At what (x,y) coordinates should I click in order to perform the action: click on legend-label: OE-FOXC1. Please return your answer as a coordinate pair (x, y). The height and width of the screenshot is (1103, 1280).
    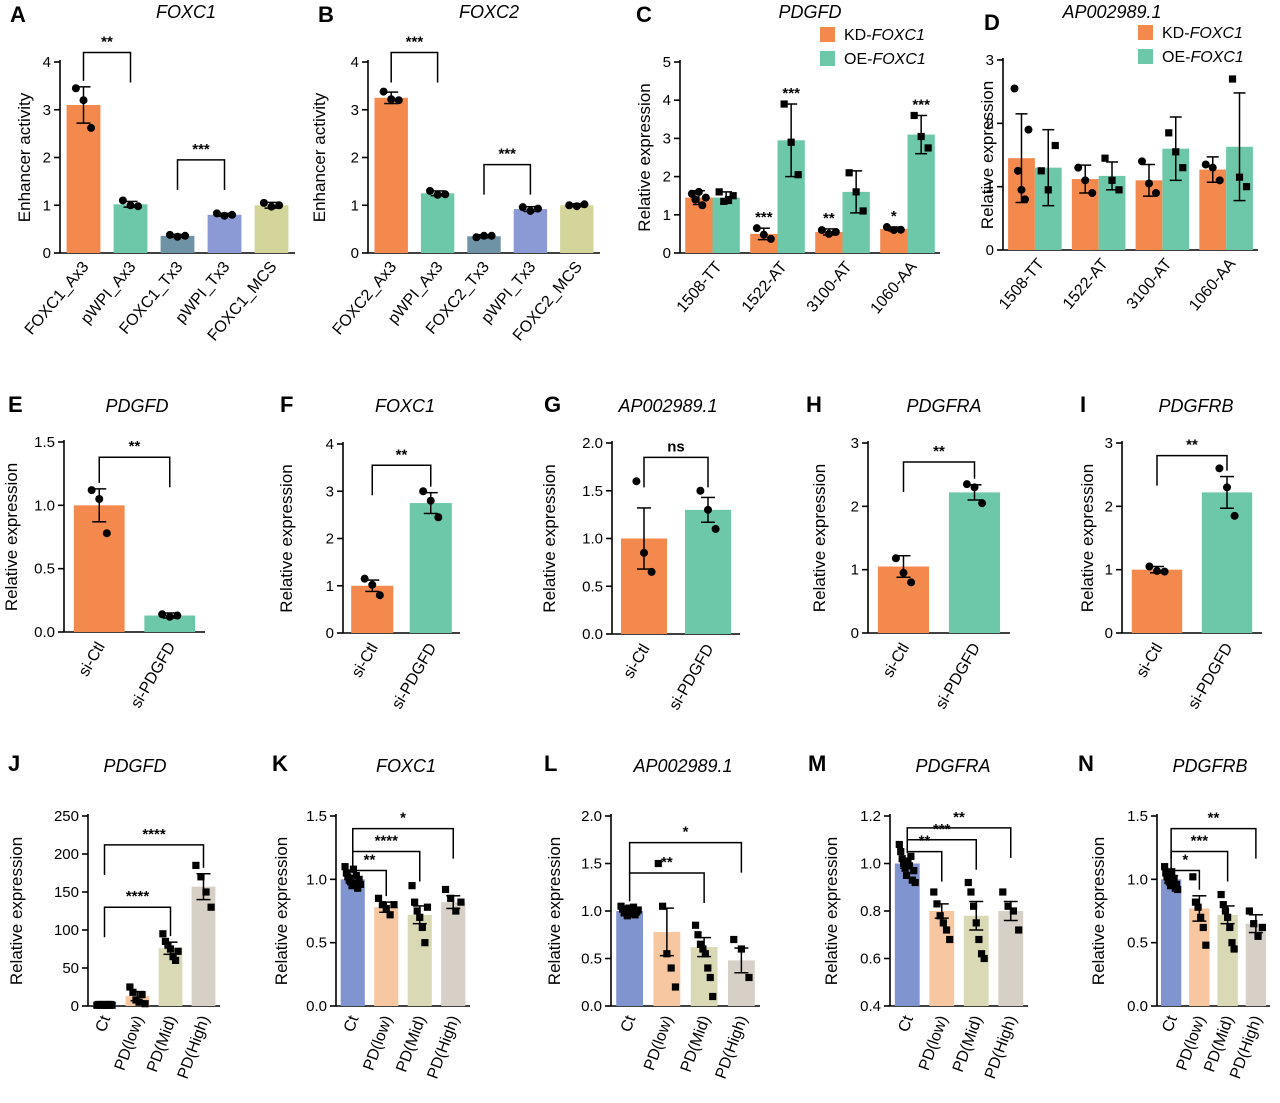
    Looking at the image, I should click on (1203, 57).